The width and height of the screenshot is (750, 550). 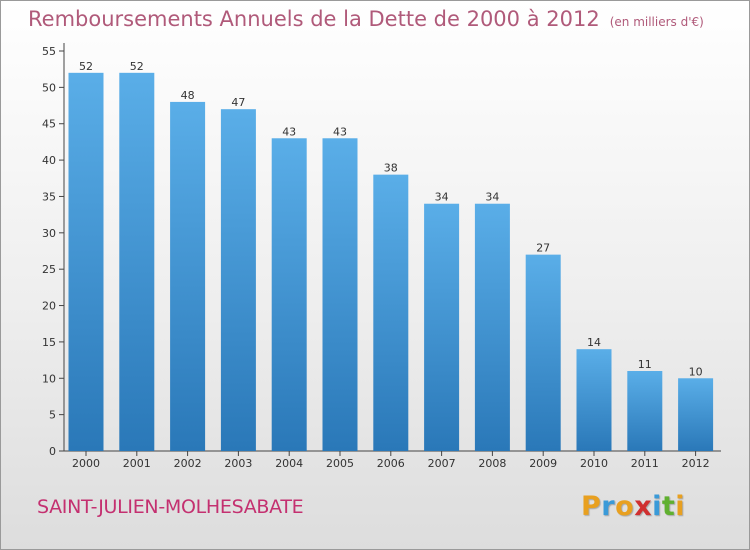 I want to click on x-tick-label: 2012, so click(x=696, y=463).